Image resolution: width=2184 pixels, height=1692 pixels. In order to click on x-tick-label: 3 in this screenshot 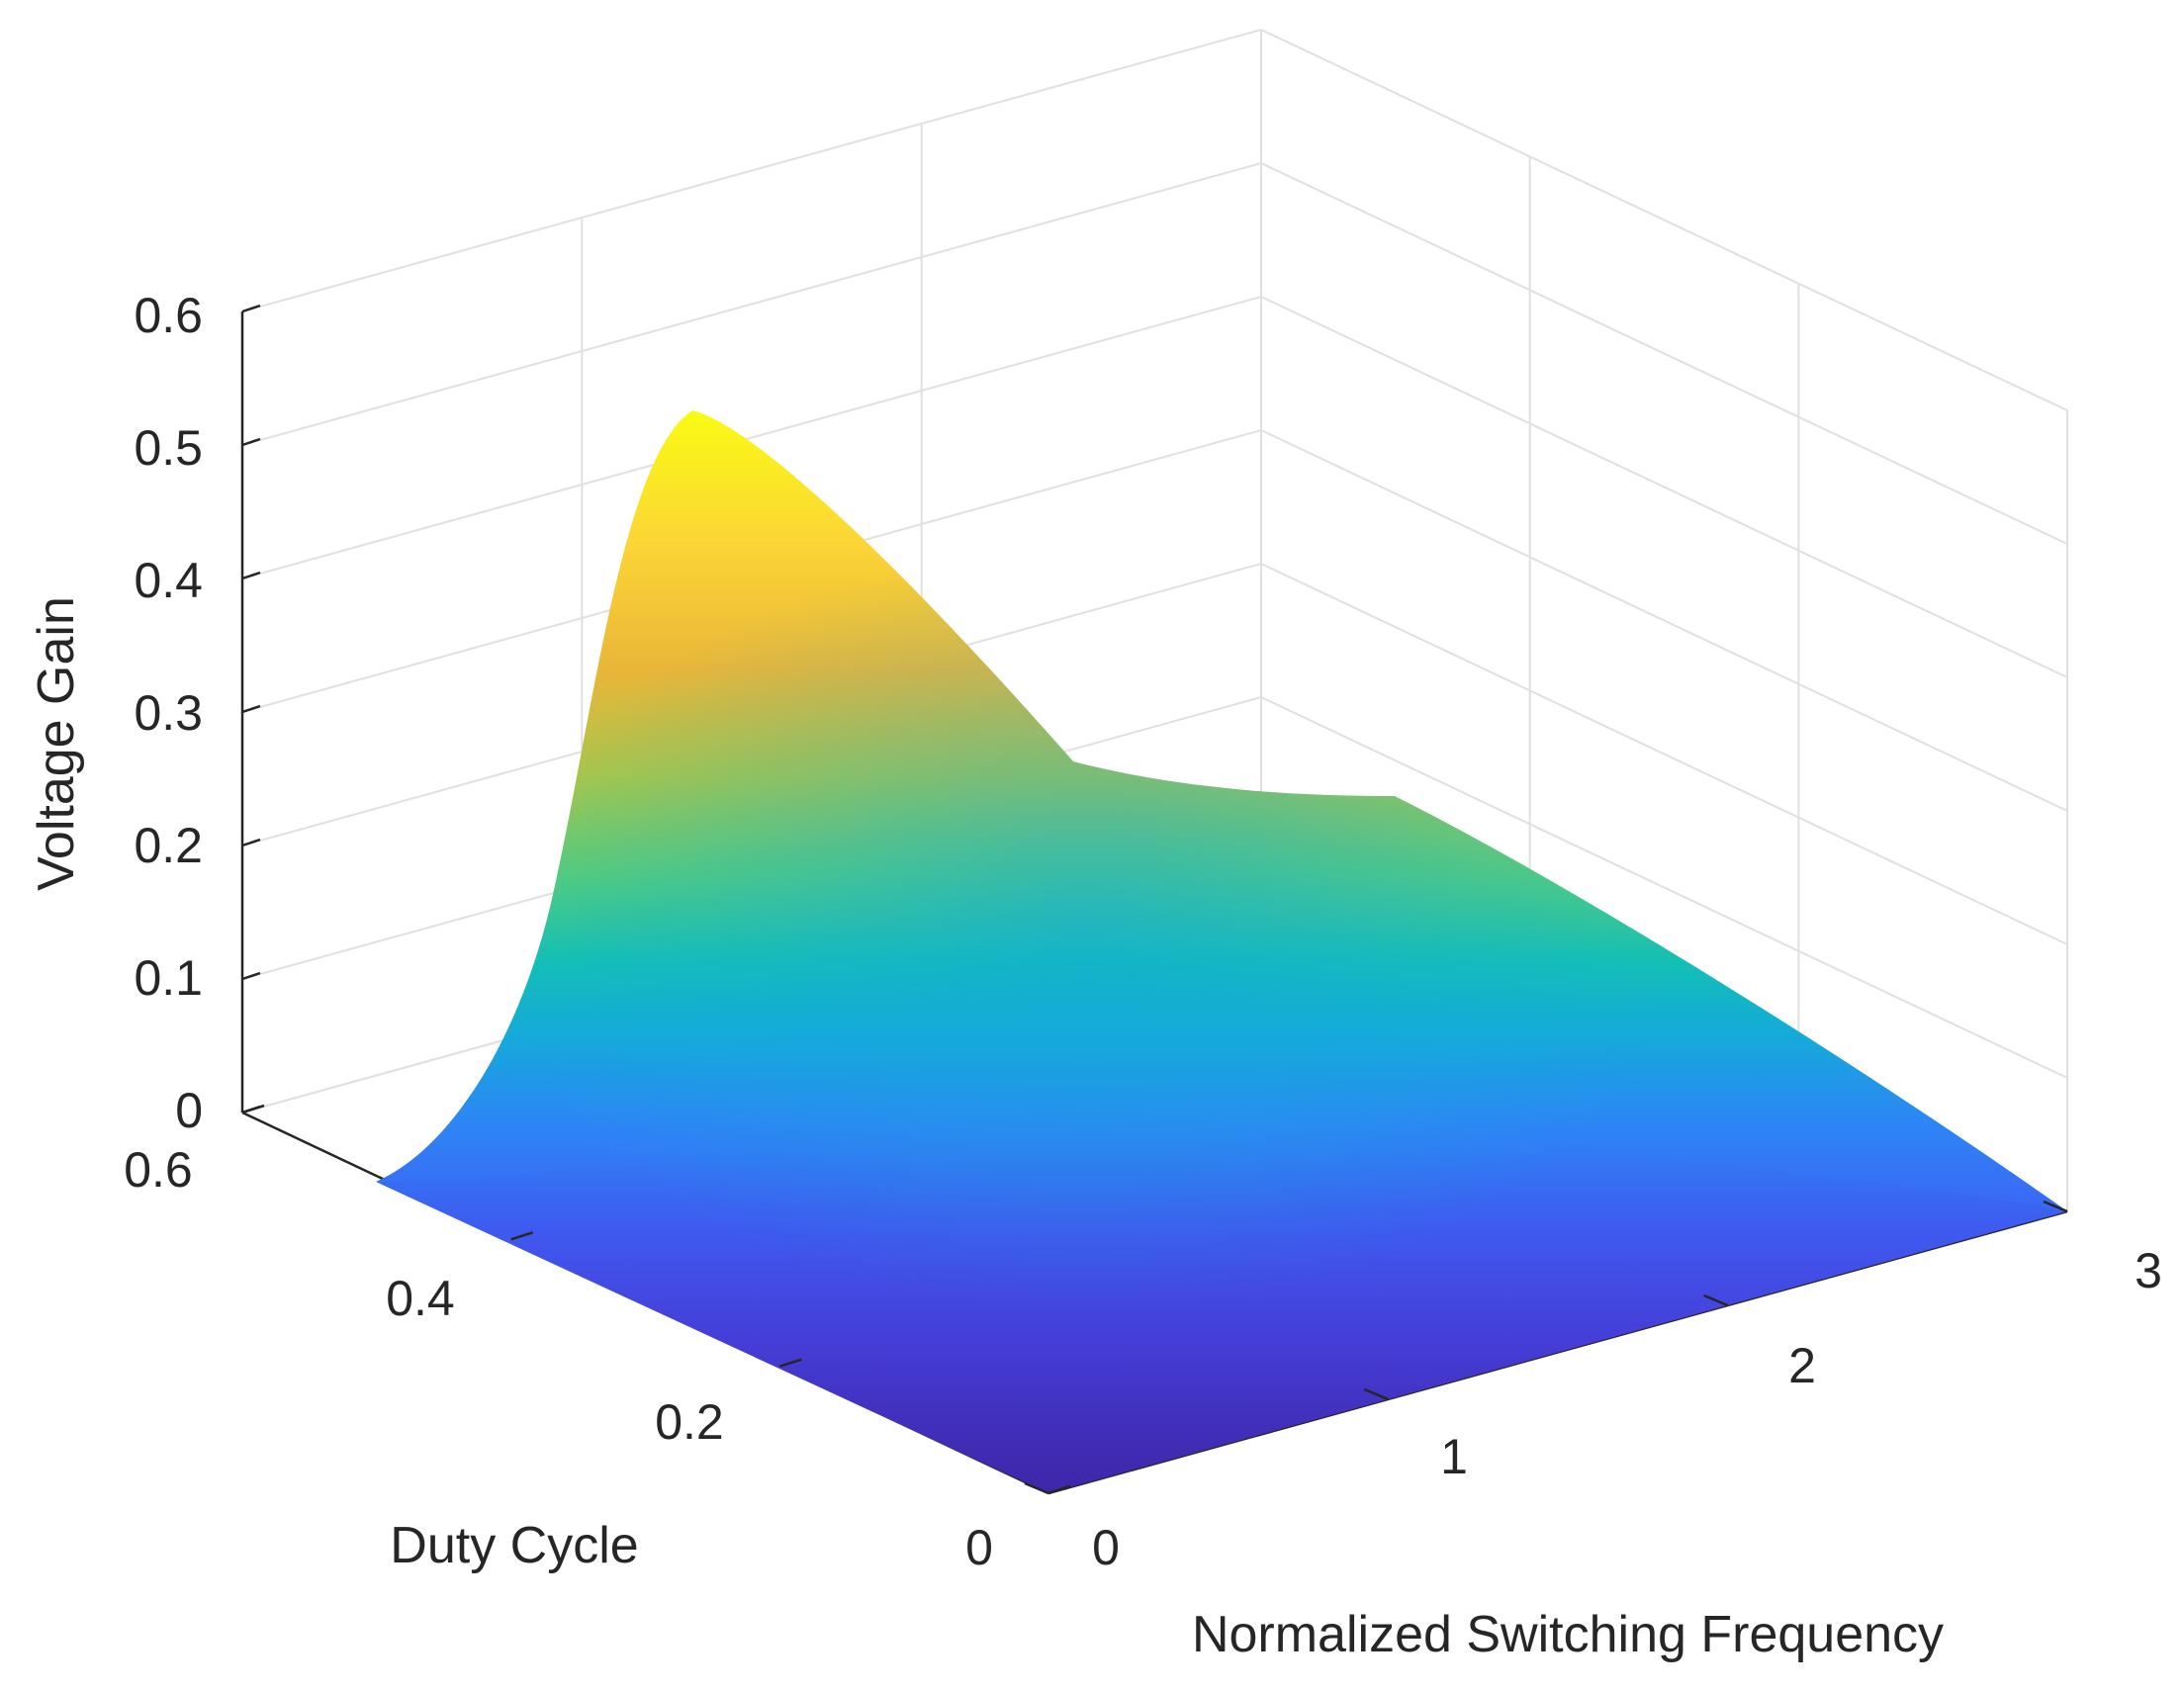, I will do `click(2148, 1270)`.